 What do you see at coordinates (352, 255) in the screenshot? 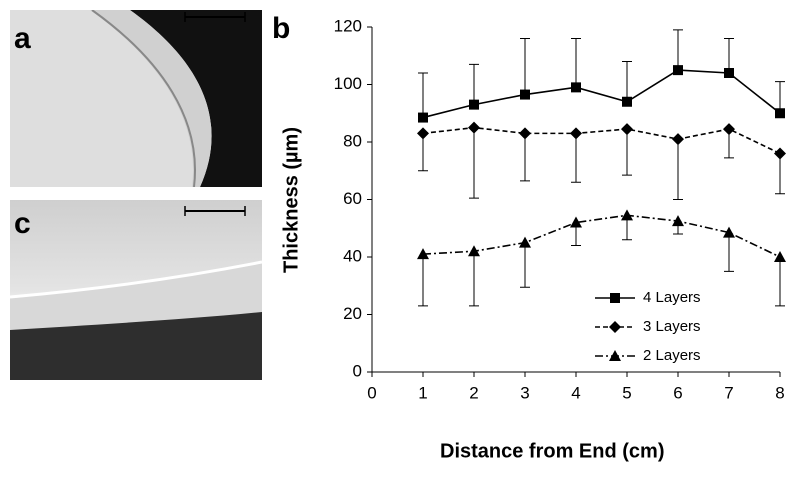
I see `y-tick-label: 40` at bounding box center [352, 255].